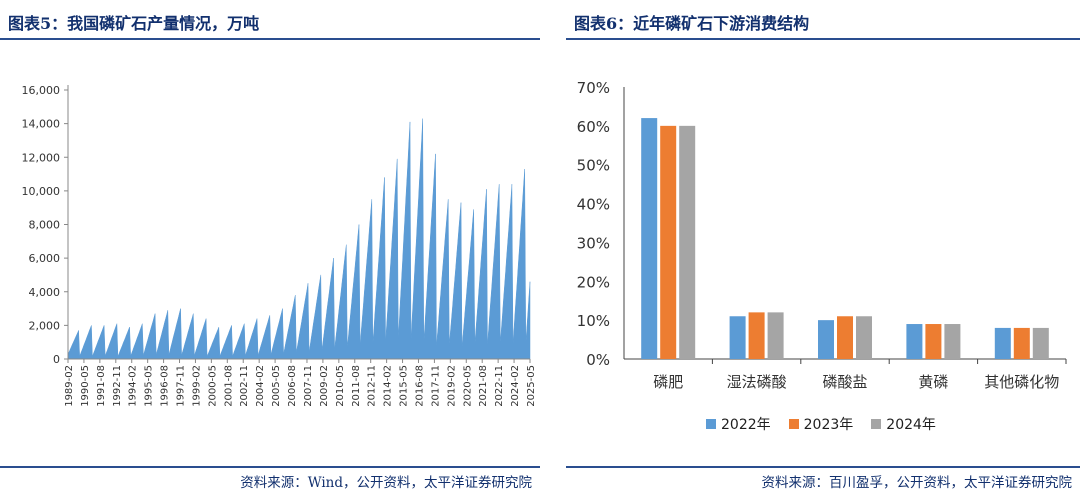 This screenshot has width=1080, height=496. What do you see at coordinates (45, 325) in the screenshot?
I see `y-tick-label: 2,000` at bounding box center [45, 325].